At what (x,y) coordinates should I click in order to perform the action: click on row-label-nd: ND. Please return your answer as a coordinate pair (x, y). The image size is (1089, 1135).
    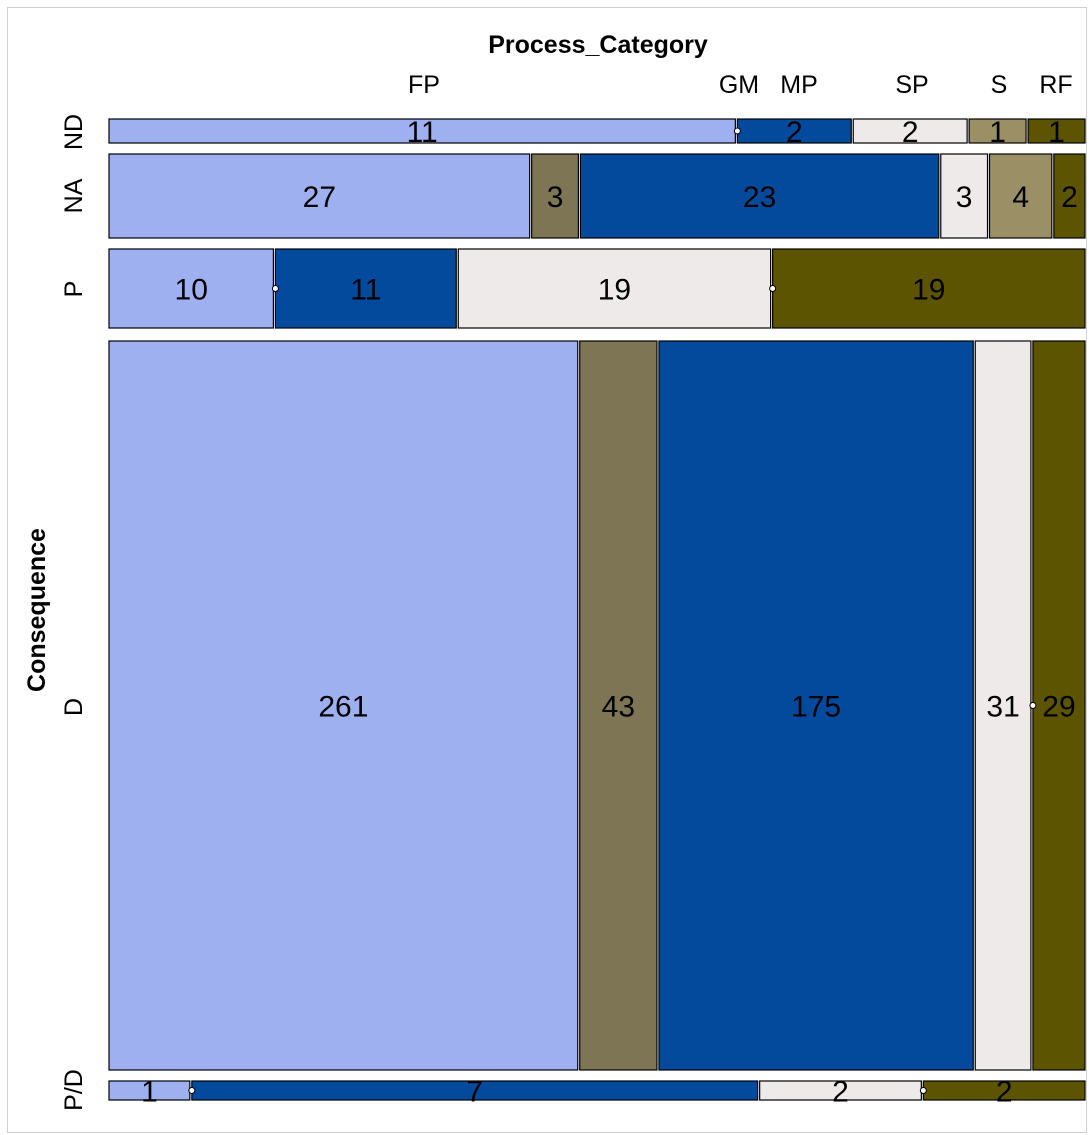
    Looking at the image, I should click on (74, 132).